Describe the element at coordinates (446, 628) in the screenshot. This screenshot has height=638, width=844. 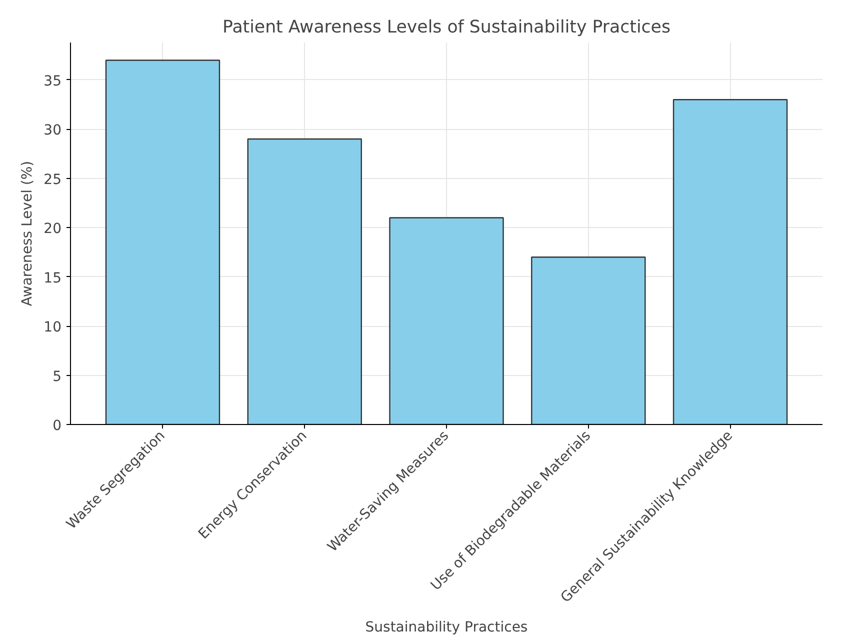
I see `x-axis-title: Sustainability Practices` at that location.